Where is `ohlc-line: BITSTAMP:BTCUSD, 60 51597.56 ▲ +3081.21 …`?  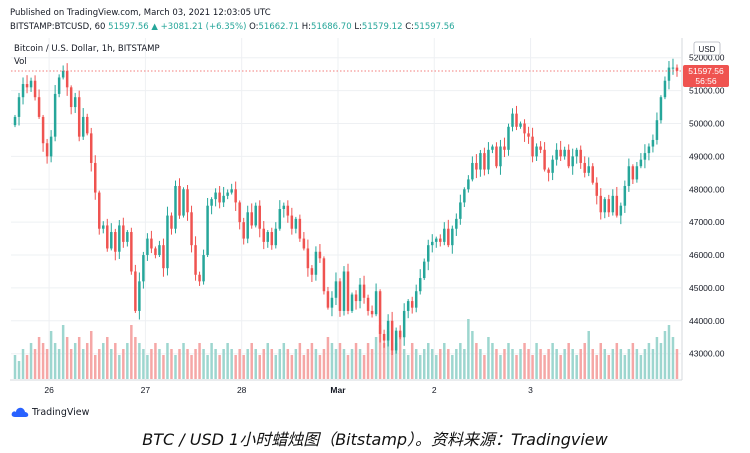
ohlc-line: BITSTAMP:BTCUSD, 60 51597.56 ▲ +3081.21 … is located at coordinates (232, 27).